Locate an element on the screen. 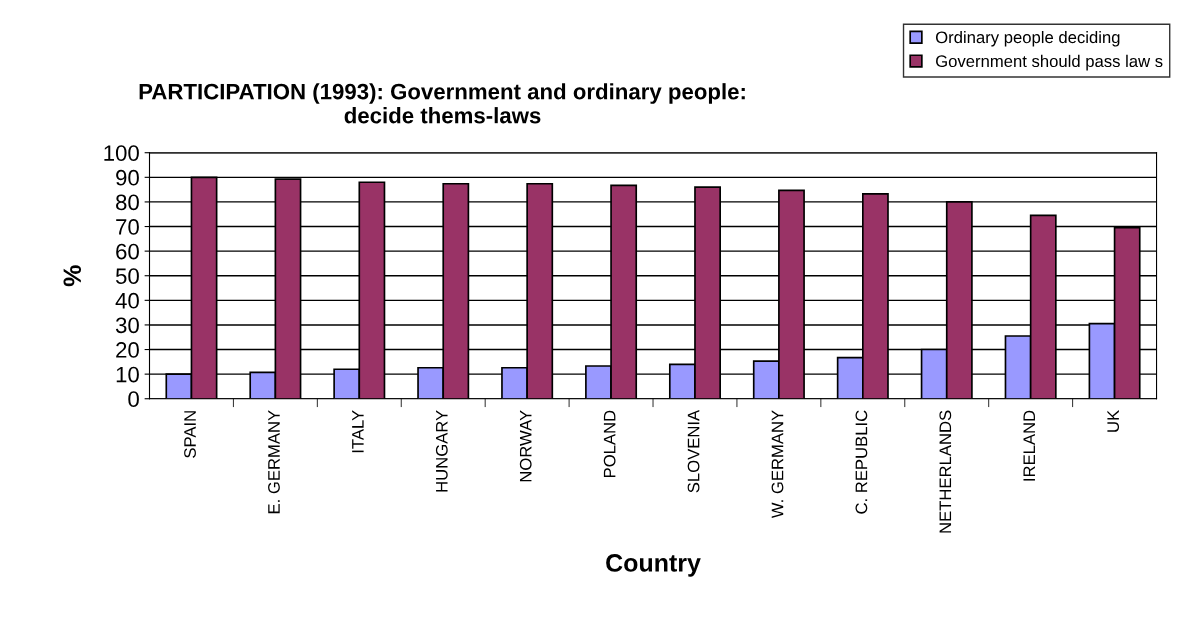 The width and height of the screenshot is (1196, 639). y-tick-label: 10 is located at coordinates (127, 374).